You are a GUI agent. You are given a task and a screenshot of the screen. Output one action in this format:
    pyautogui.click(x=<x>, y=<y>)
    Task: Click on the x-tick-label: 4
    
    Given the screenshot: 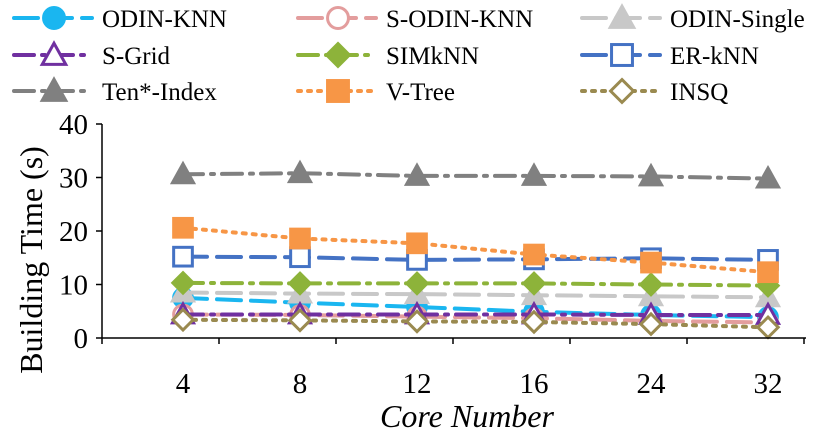 What is the action you would take?
    pyautogui.click(x=183, y=384)
    